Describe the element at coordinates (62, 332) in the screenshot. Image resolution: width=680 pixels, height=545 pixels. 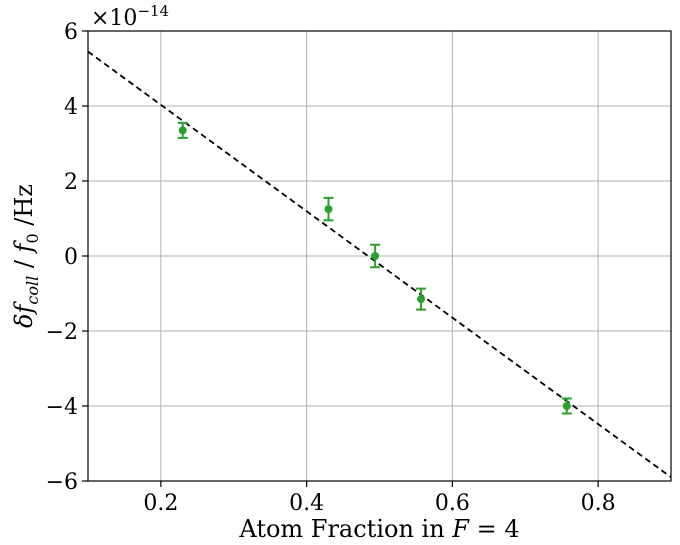
I see `y-tick-label: −2` at that location.